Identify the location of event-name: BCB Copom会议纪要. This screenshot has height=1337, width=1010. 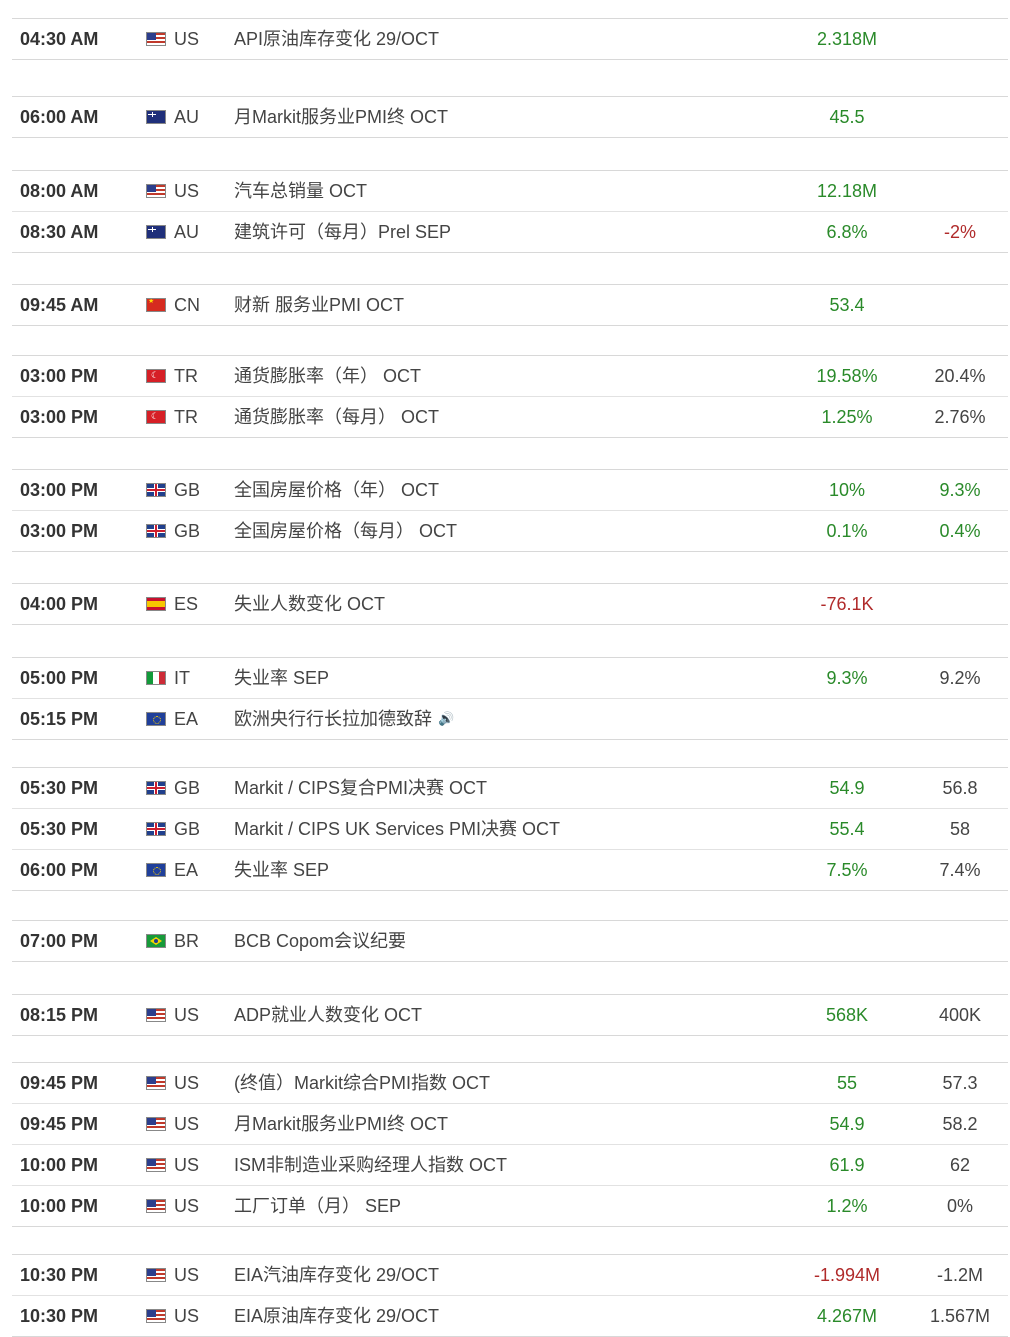
(320, 941).